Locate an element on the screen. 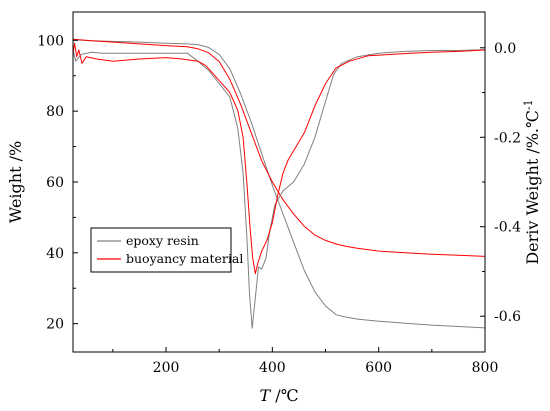 Image resolution: width=550 pixels, height=411 pixels. x-tick-label: 400 is located at coordinates (272, 368).